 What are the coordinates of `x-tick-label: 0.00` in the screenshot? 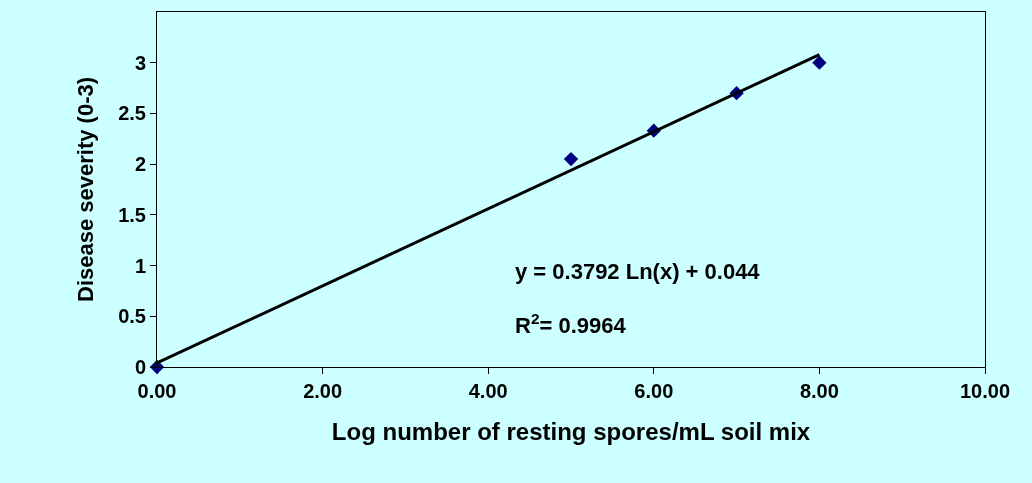 It's located at (157, 391).